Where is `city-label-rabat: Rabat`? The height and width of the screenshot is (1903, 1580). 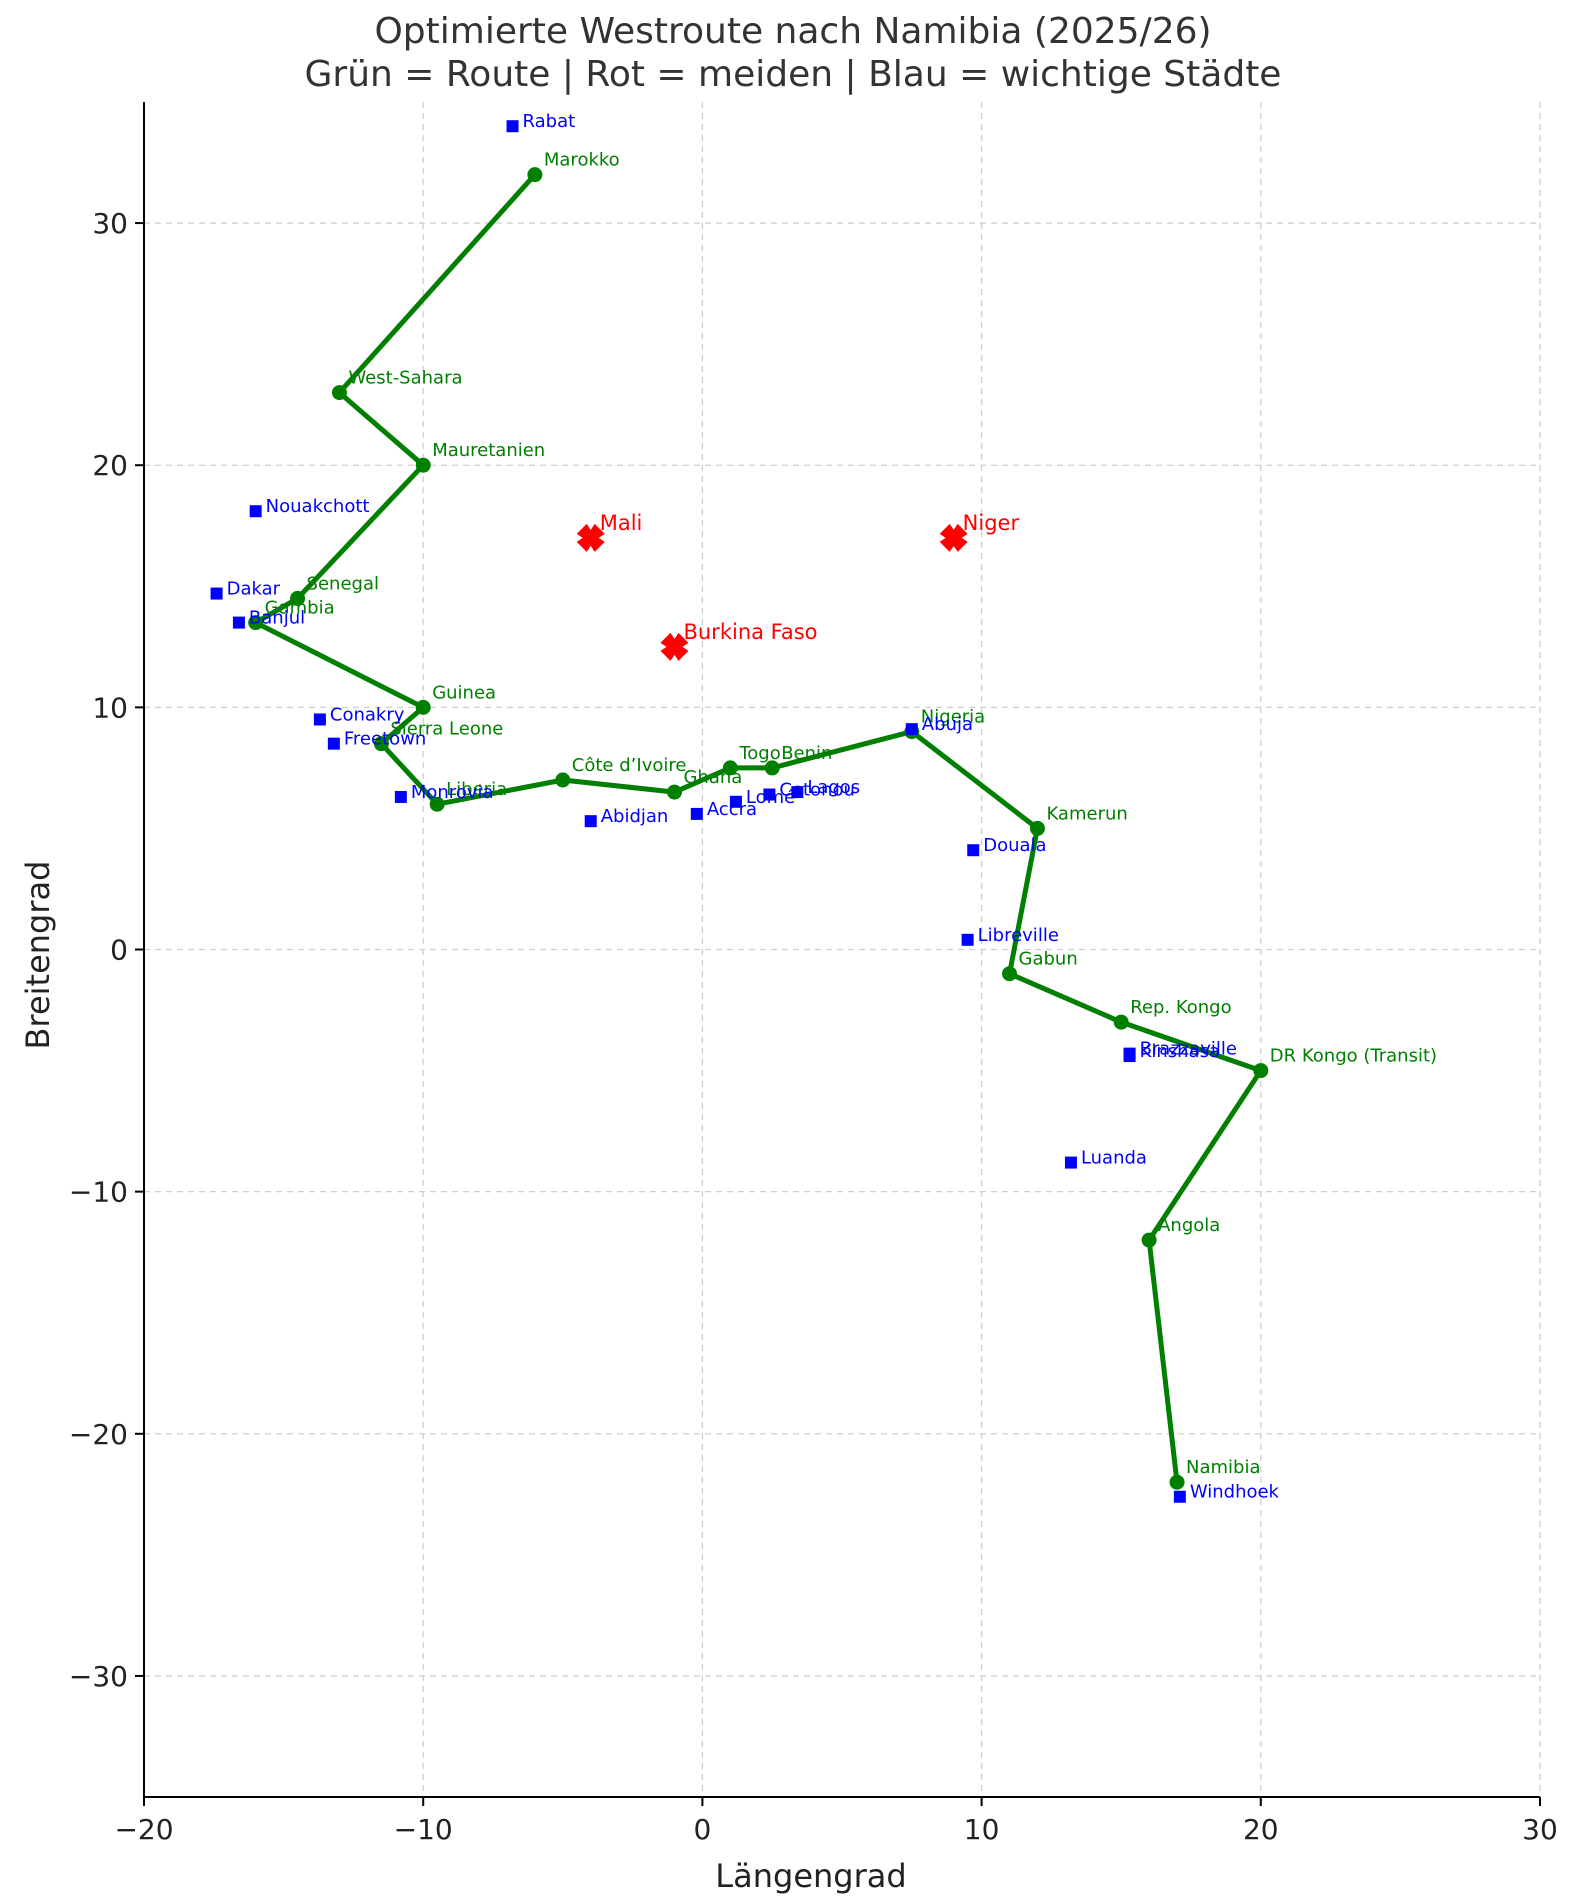 city-label-rabat: Rabat is located at coordinates (549, 121).